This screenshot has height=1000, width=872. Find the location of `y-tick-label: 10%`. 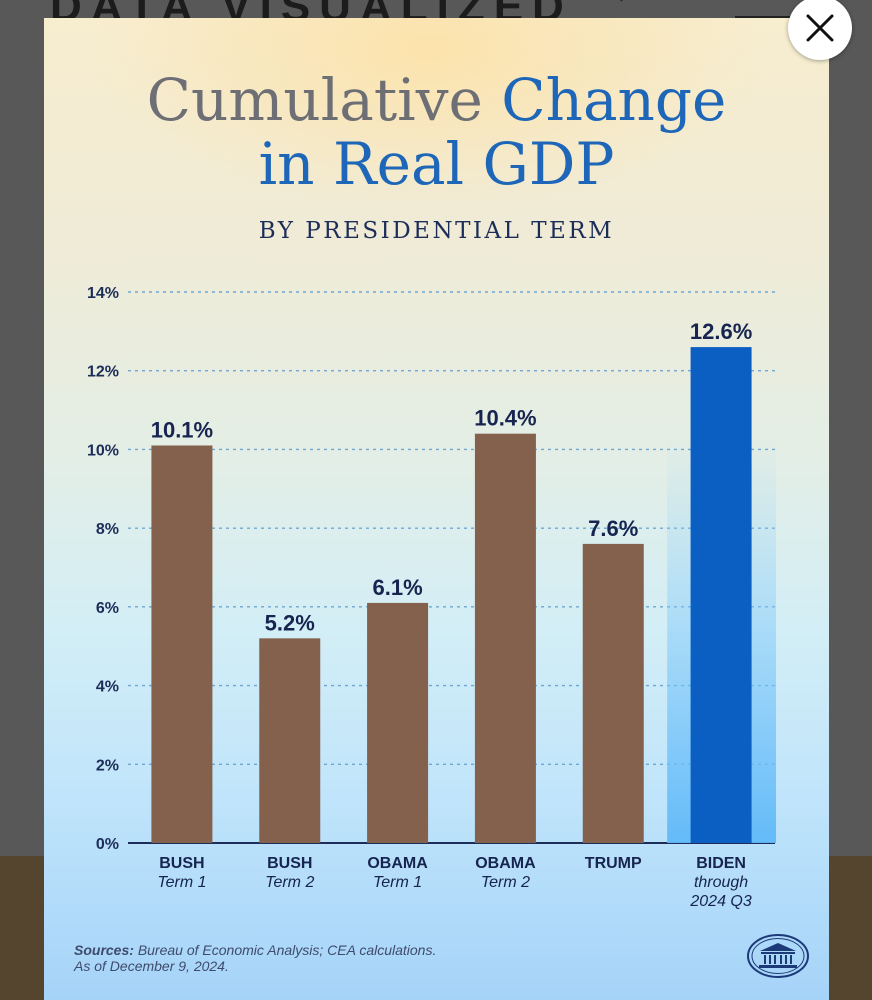

y-tick-label: 10% is located at coordinates (103, 450).